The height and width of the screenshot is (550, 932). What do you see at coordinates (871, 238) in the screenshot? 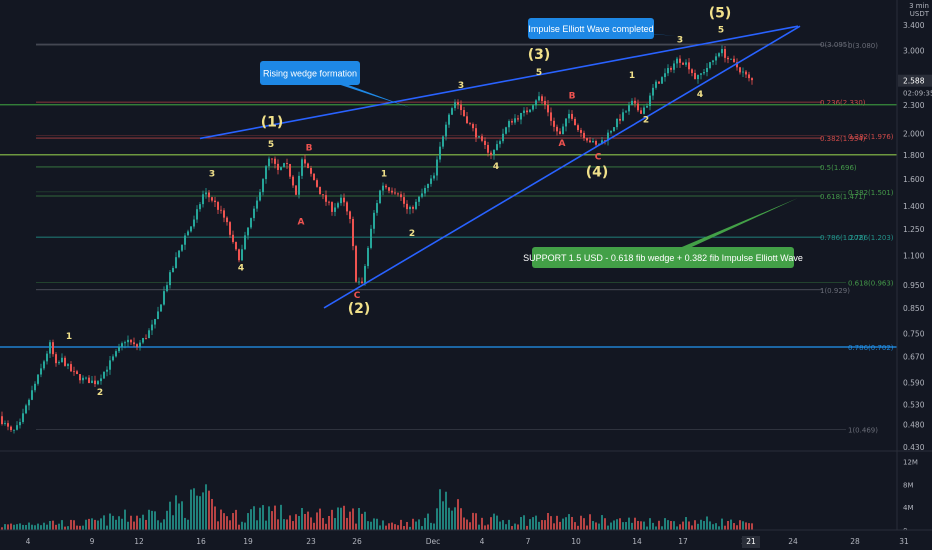
I see `fib-label-right: 0.786(1.203)` at bounding box center [871, 238].